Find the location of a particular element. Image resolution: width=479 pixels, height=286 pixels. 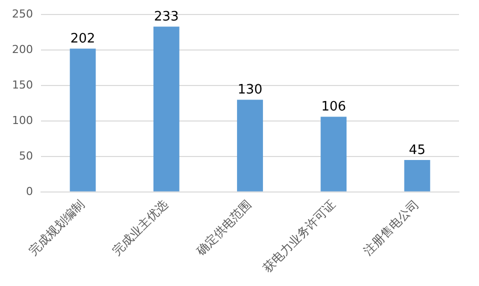

y-tick-label: 100 is located at coordinates (22, 120).